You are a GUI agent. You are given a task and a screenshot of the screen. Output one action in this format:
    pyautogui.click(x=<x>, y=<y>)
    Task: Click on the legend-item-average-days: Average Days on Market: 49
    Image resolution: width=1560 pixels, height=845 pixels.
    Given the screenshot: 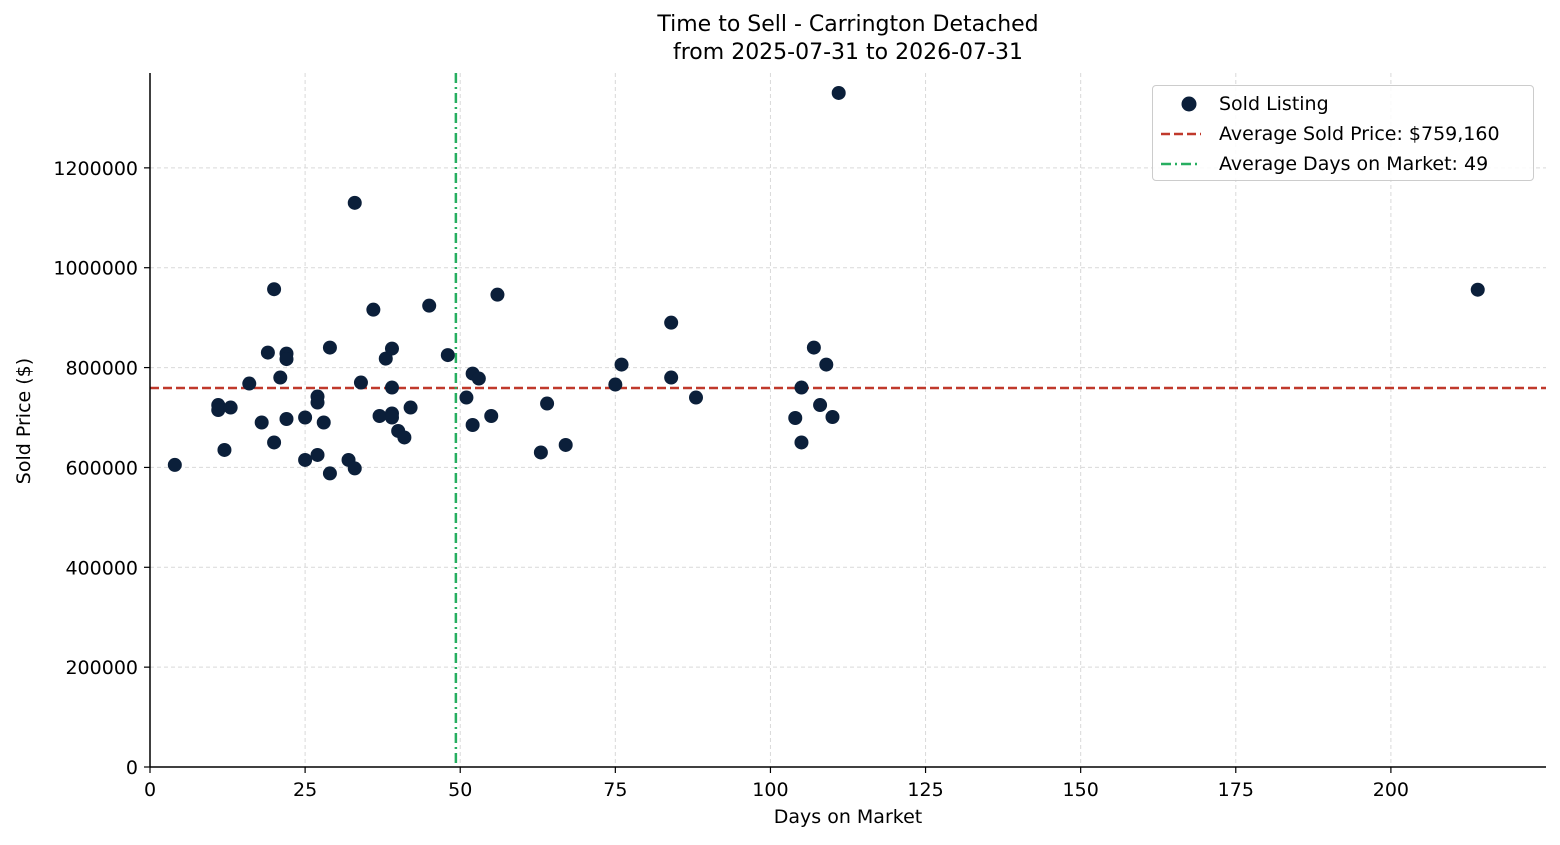 What is the action you would take?
    pyautogui.click(x=1343, y=164)
    